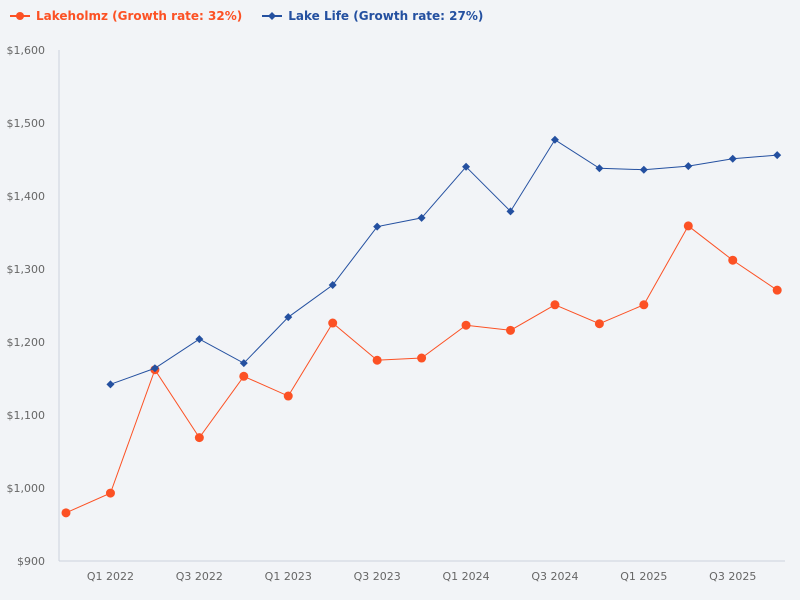  I want to click on legend-item-lake-life: Lake Life (Growth rate: 27%), so click(372, 16).